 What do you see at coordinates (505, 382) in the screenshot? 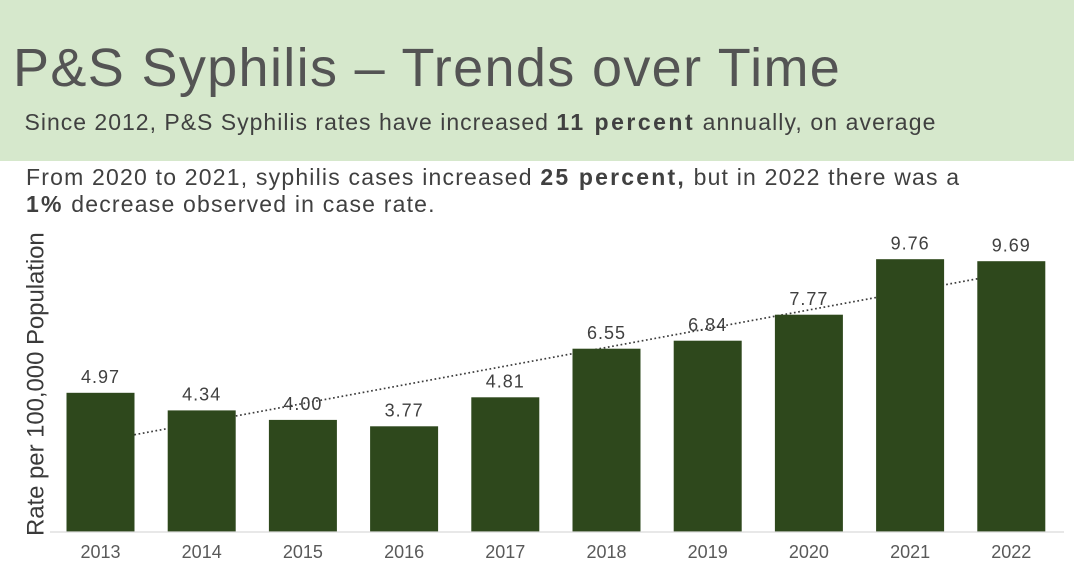
I see `svg-text: 4.81` at bounding box center [505, 382].